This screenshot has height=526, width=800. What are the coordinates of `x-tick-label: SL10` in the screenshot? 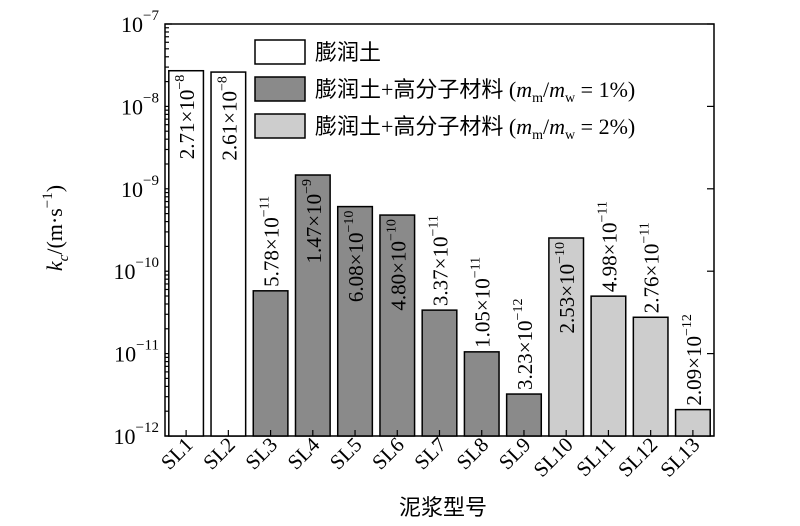 It's located at (553, 457).